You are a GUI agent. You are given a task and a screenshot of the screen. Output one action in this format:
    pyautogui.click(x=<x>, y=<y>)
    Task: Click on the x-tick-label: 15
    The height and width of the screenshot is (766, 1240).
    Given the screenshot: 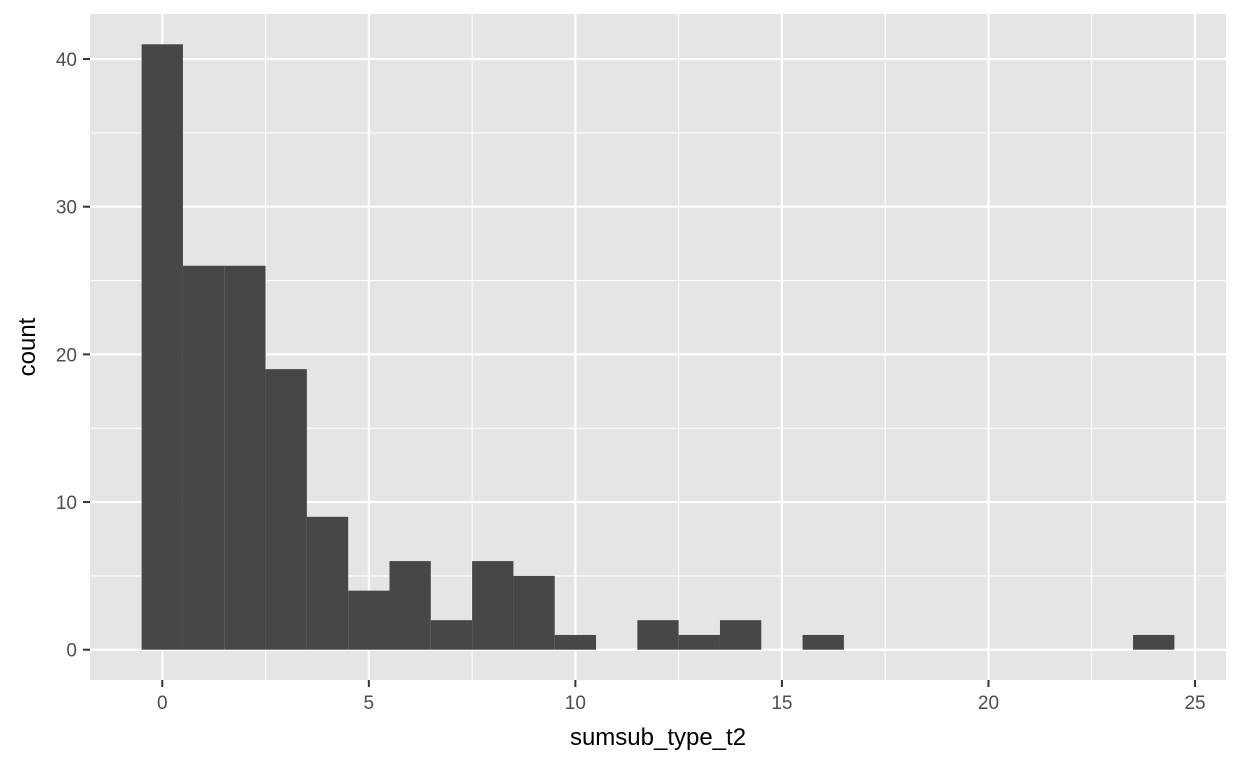 What is the action you would take?
    pyautogui.click(x=781, y=703)
    